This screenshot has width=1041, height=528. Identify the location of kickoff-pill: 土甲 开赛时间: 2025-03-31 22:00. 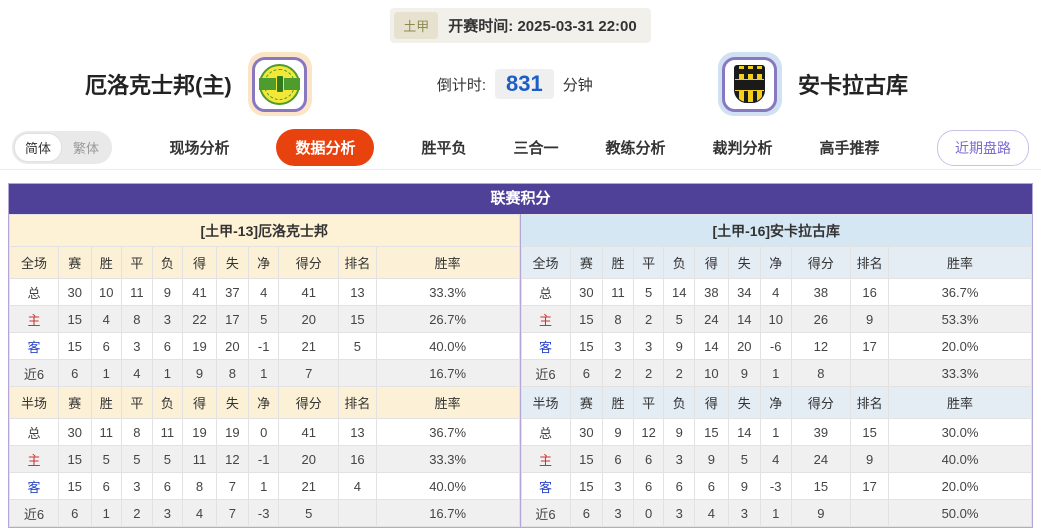
(520, 25).